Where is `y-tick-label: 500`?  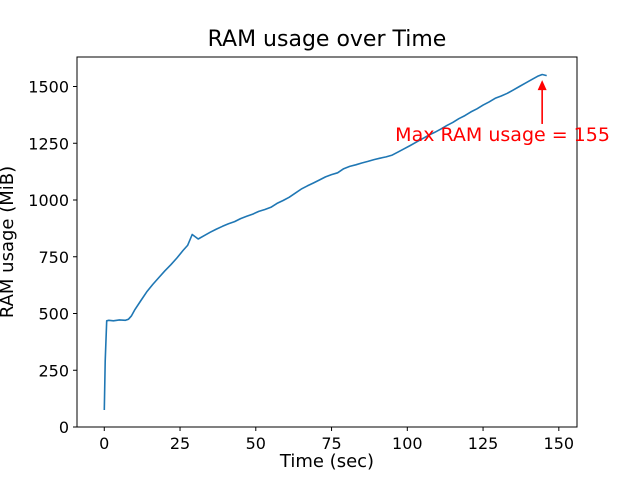
y-tick-label: 500 is located at coordinates (53, 314).